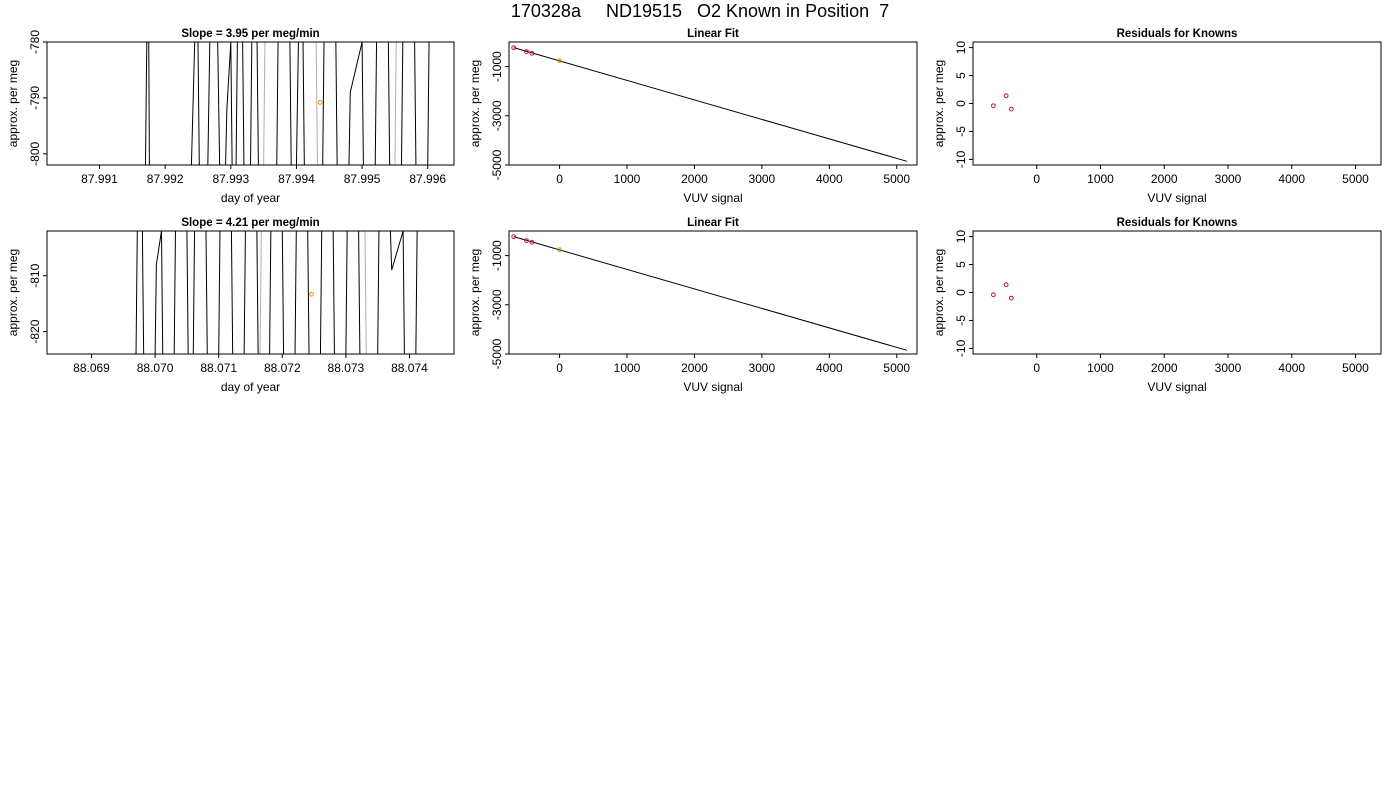  I want to click on x-tick-label: 87.993, so click(230, 179).